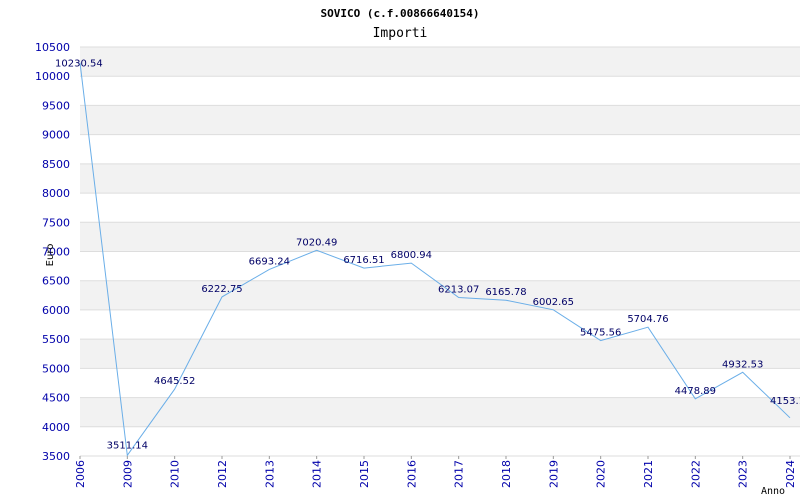  I want to click on y-tick-label: 6000, so click(56, 310).